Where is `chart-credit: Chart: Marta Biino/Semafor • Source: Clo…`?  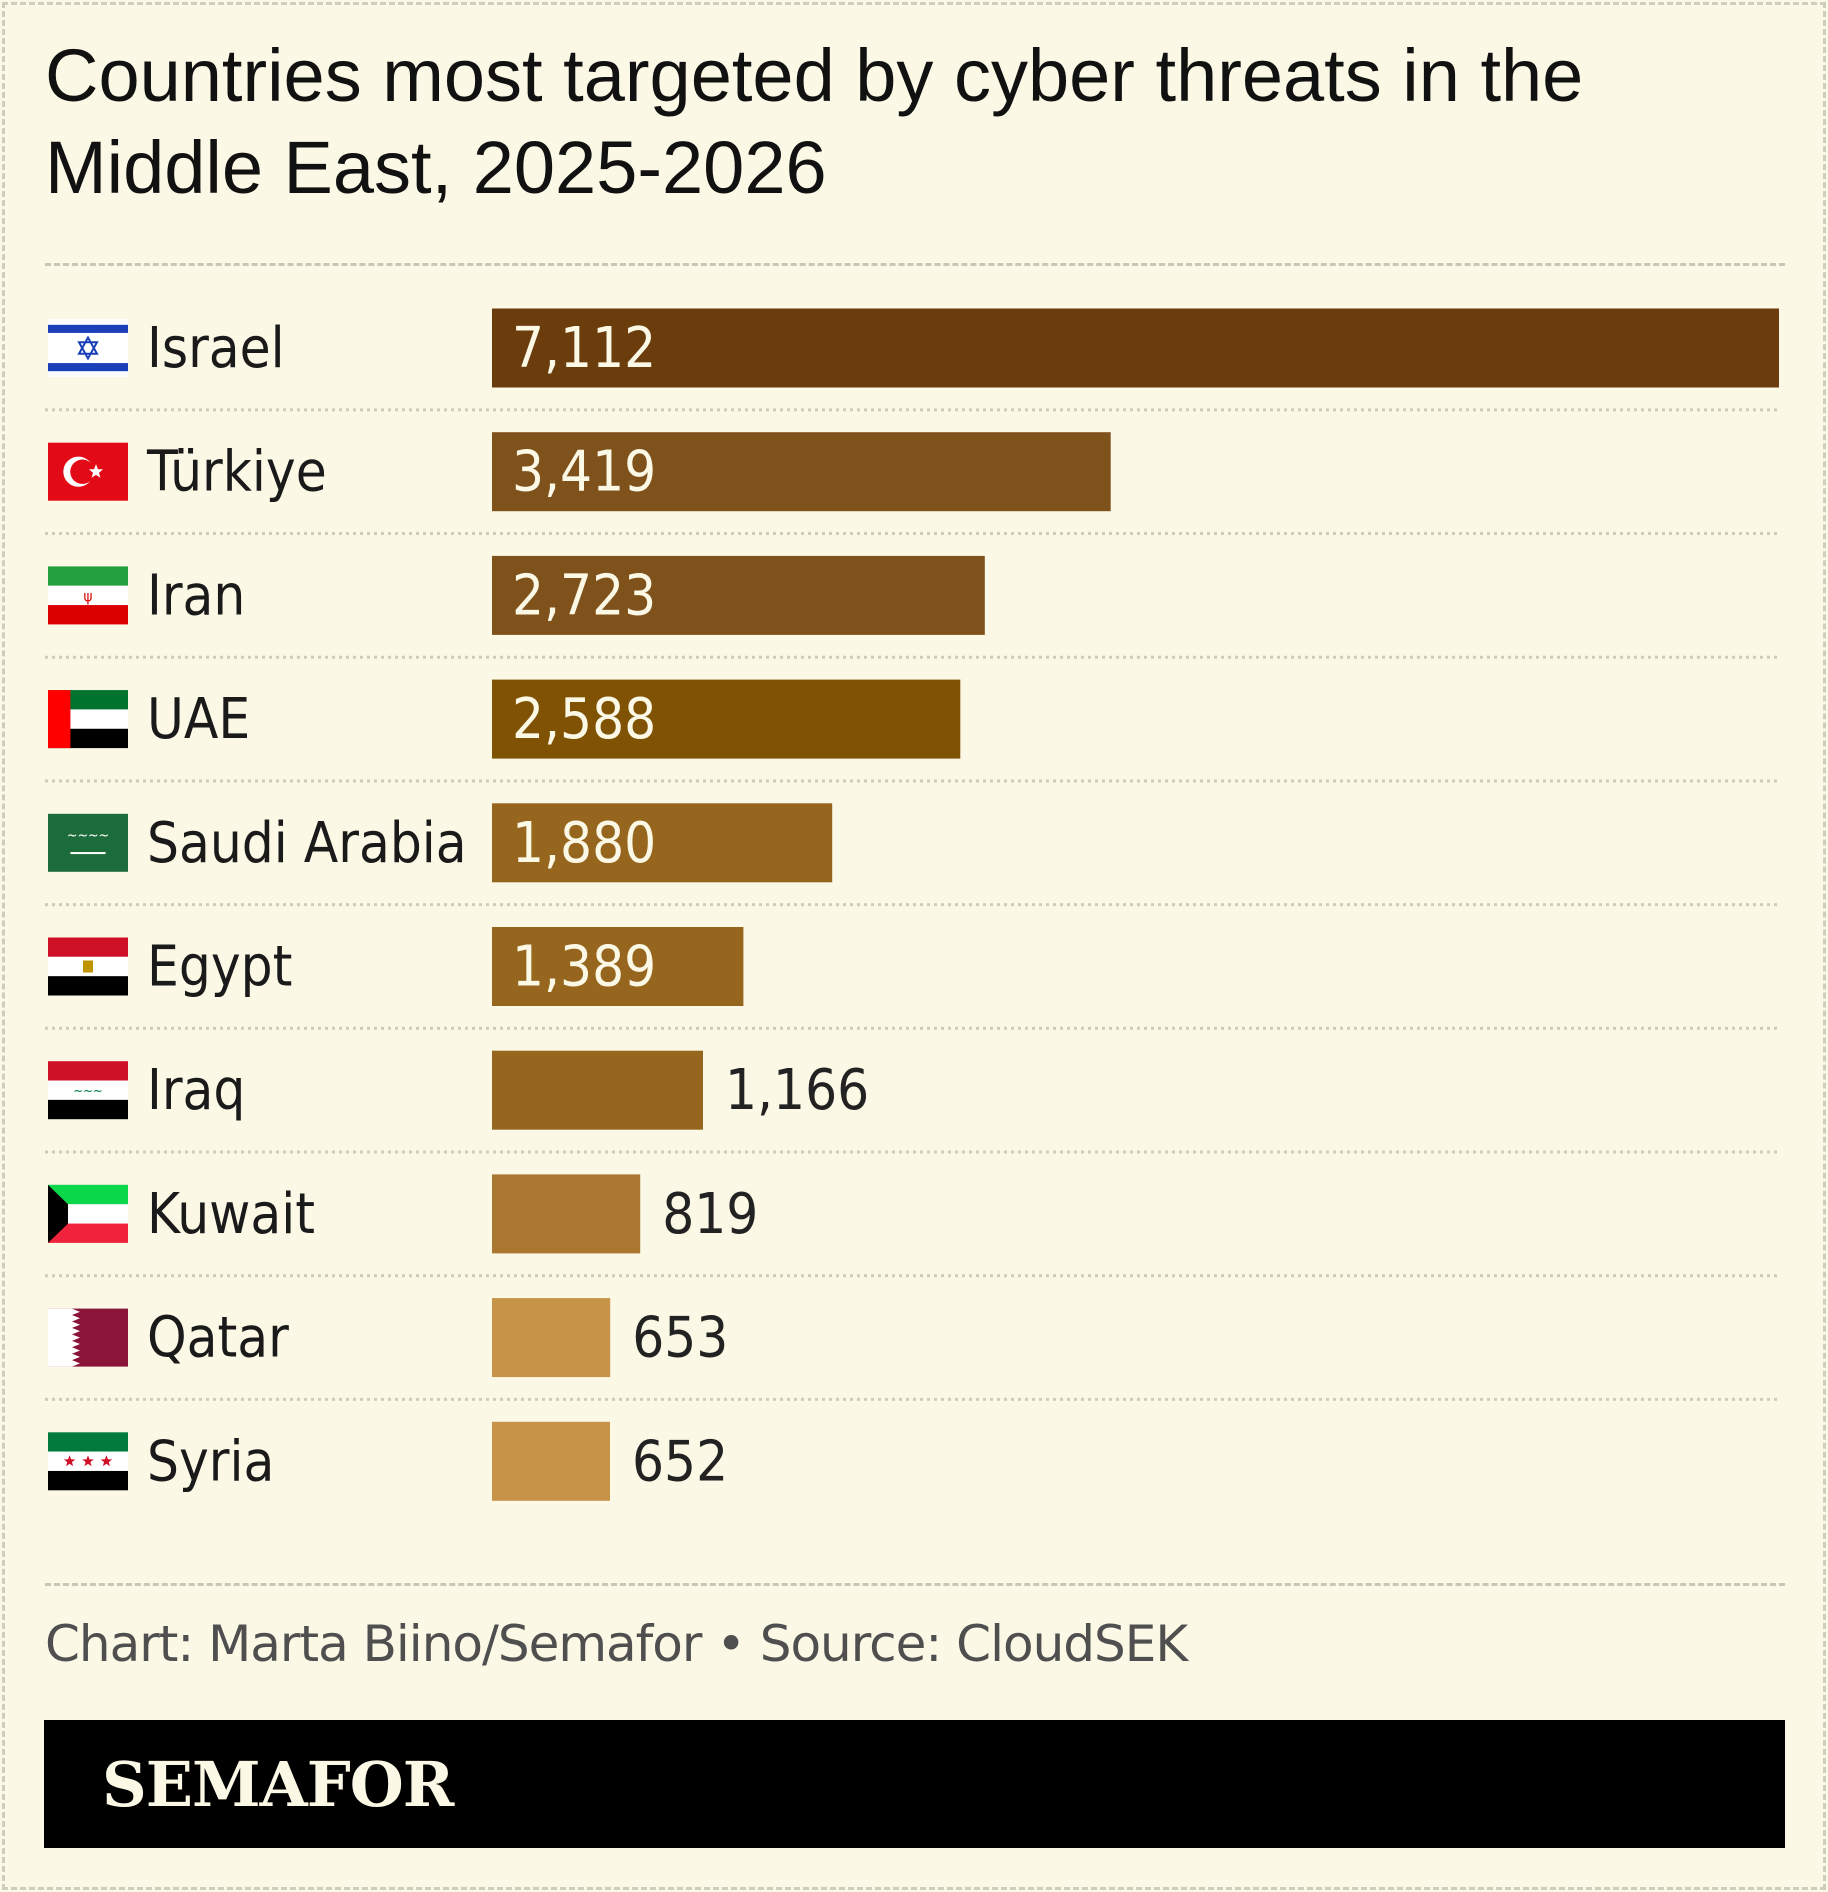
chart-credit: Chart: Marta Biino/Semafor • Source: Clo… is located at coordinates (616, 1644).